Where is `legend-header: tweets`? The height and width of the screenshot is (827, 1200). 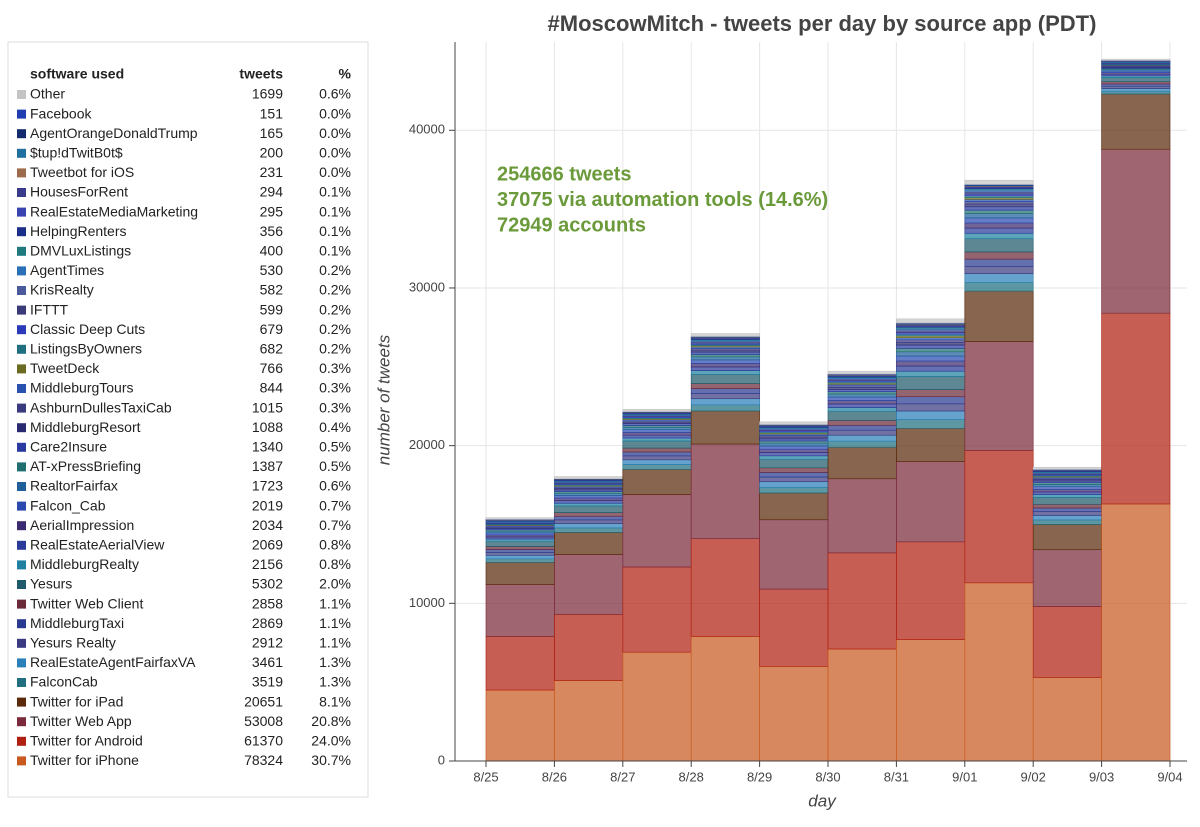 legend-header: tweets is located at coordinates (261, 74).